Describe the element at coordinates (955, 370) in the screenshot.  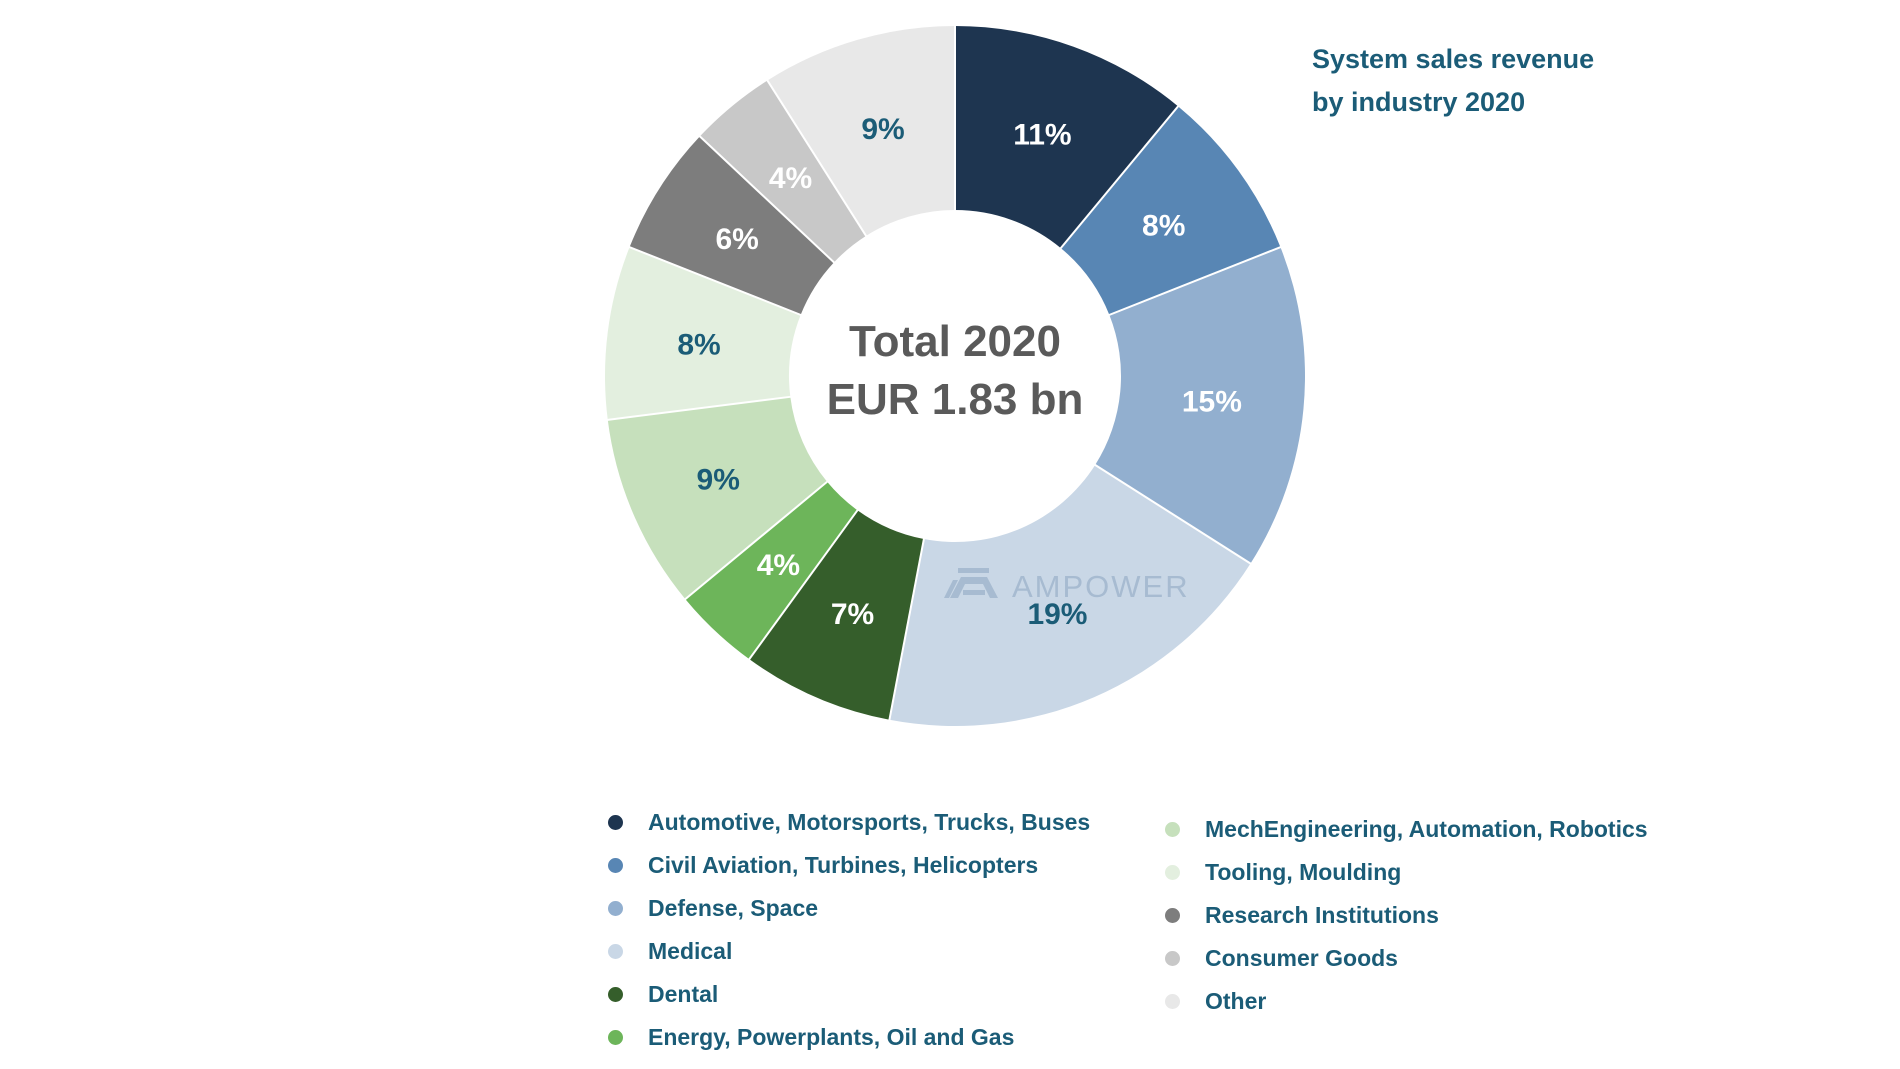
I see `center-label: Total 2020 EUR 1.83 bn` at that location.